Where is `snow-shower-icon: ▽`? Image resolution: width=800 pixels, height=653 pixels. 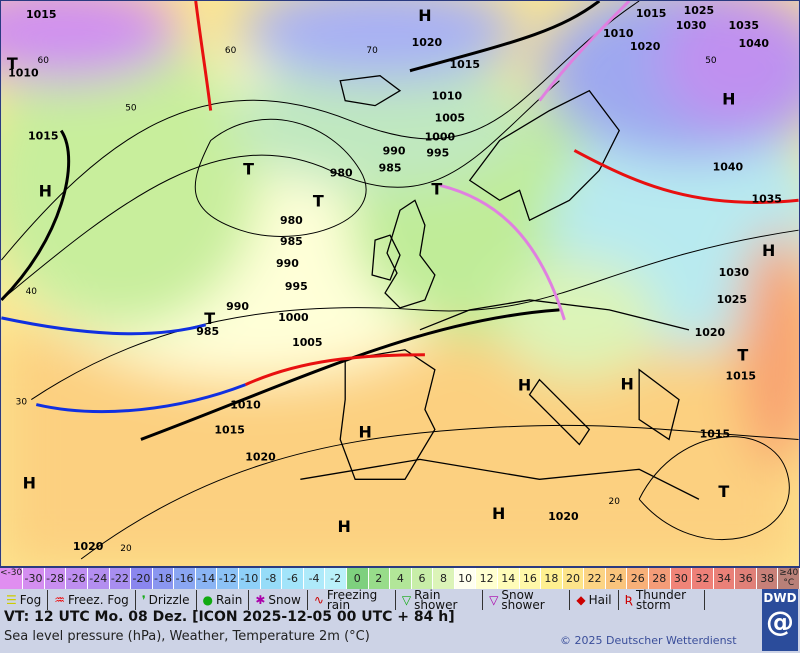
snow-shower-icon: ▽ is located at coordinates (494, 600).